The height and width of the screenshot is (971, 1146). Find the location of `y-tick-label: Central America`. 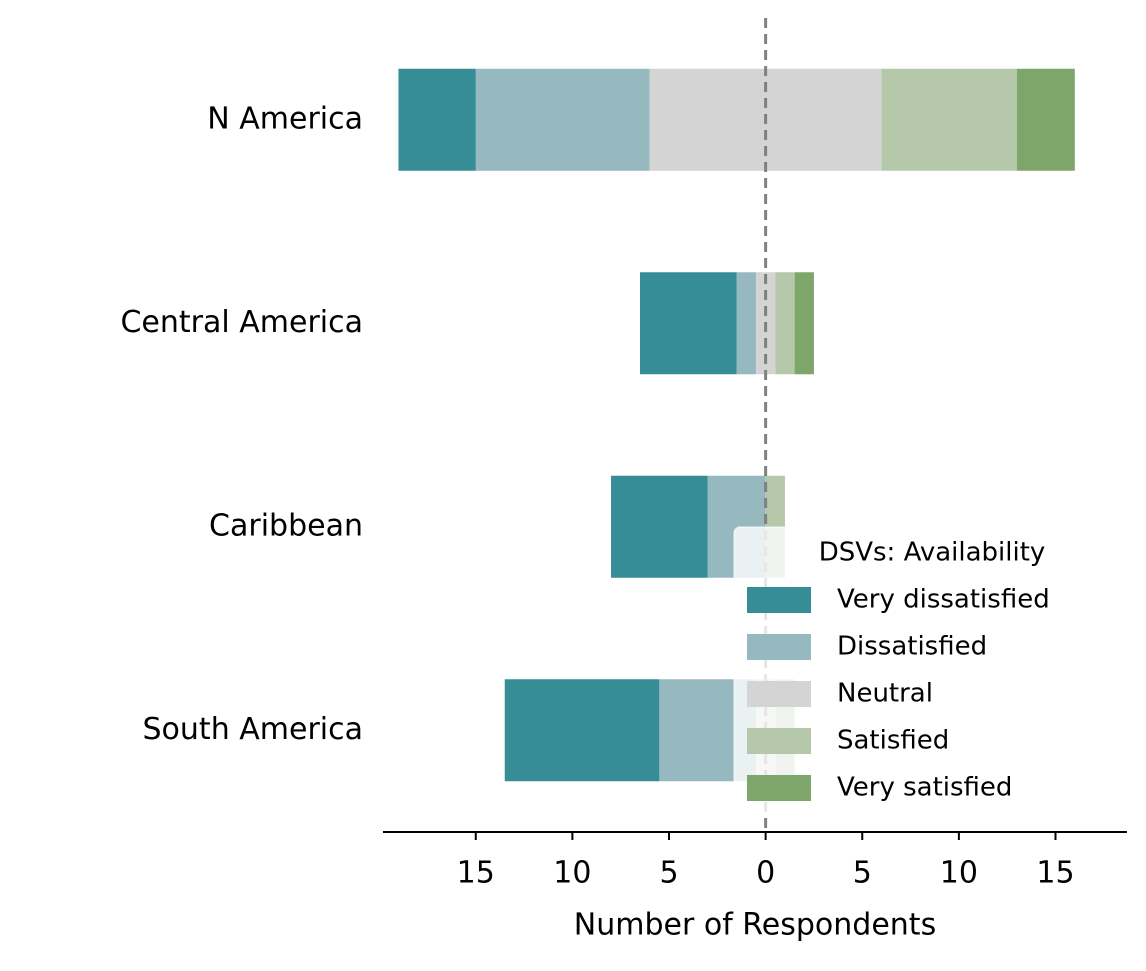

y-tick-label: Central America is located at coordinates (241, 322).